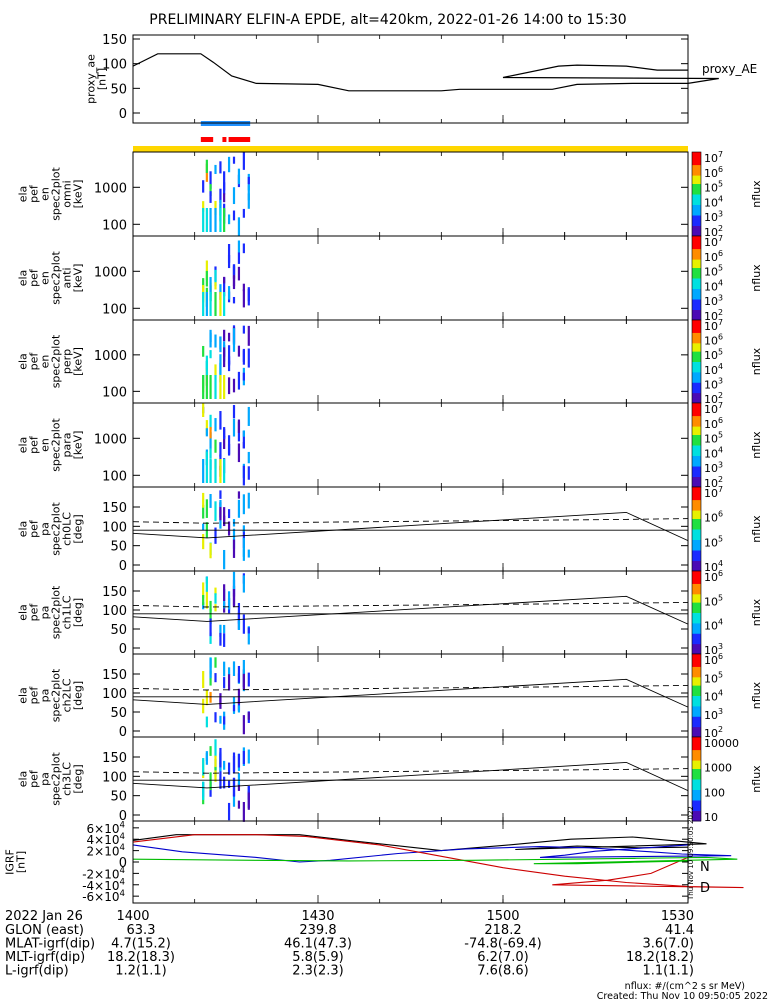 This screenshot has height=1000, width=775. I want to click on y-axis-label-line: omni, so click(67, 193).